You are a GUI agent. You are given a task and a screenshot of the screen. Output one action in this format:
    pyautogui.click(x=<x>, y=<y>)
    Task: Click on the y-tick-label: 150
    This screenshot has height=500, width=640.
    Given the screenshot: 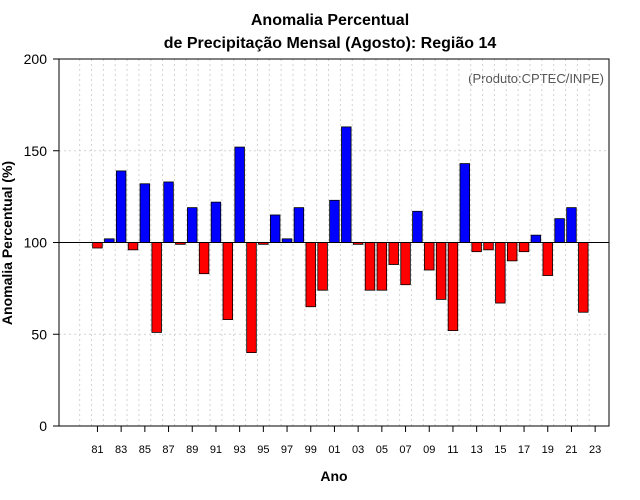 What is the action you would take?
    pyautogui.click(x=36, y=151)
    